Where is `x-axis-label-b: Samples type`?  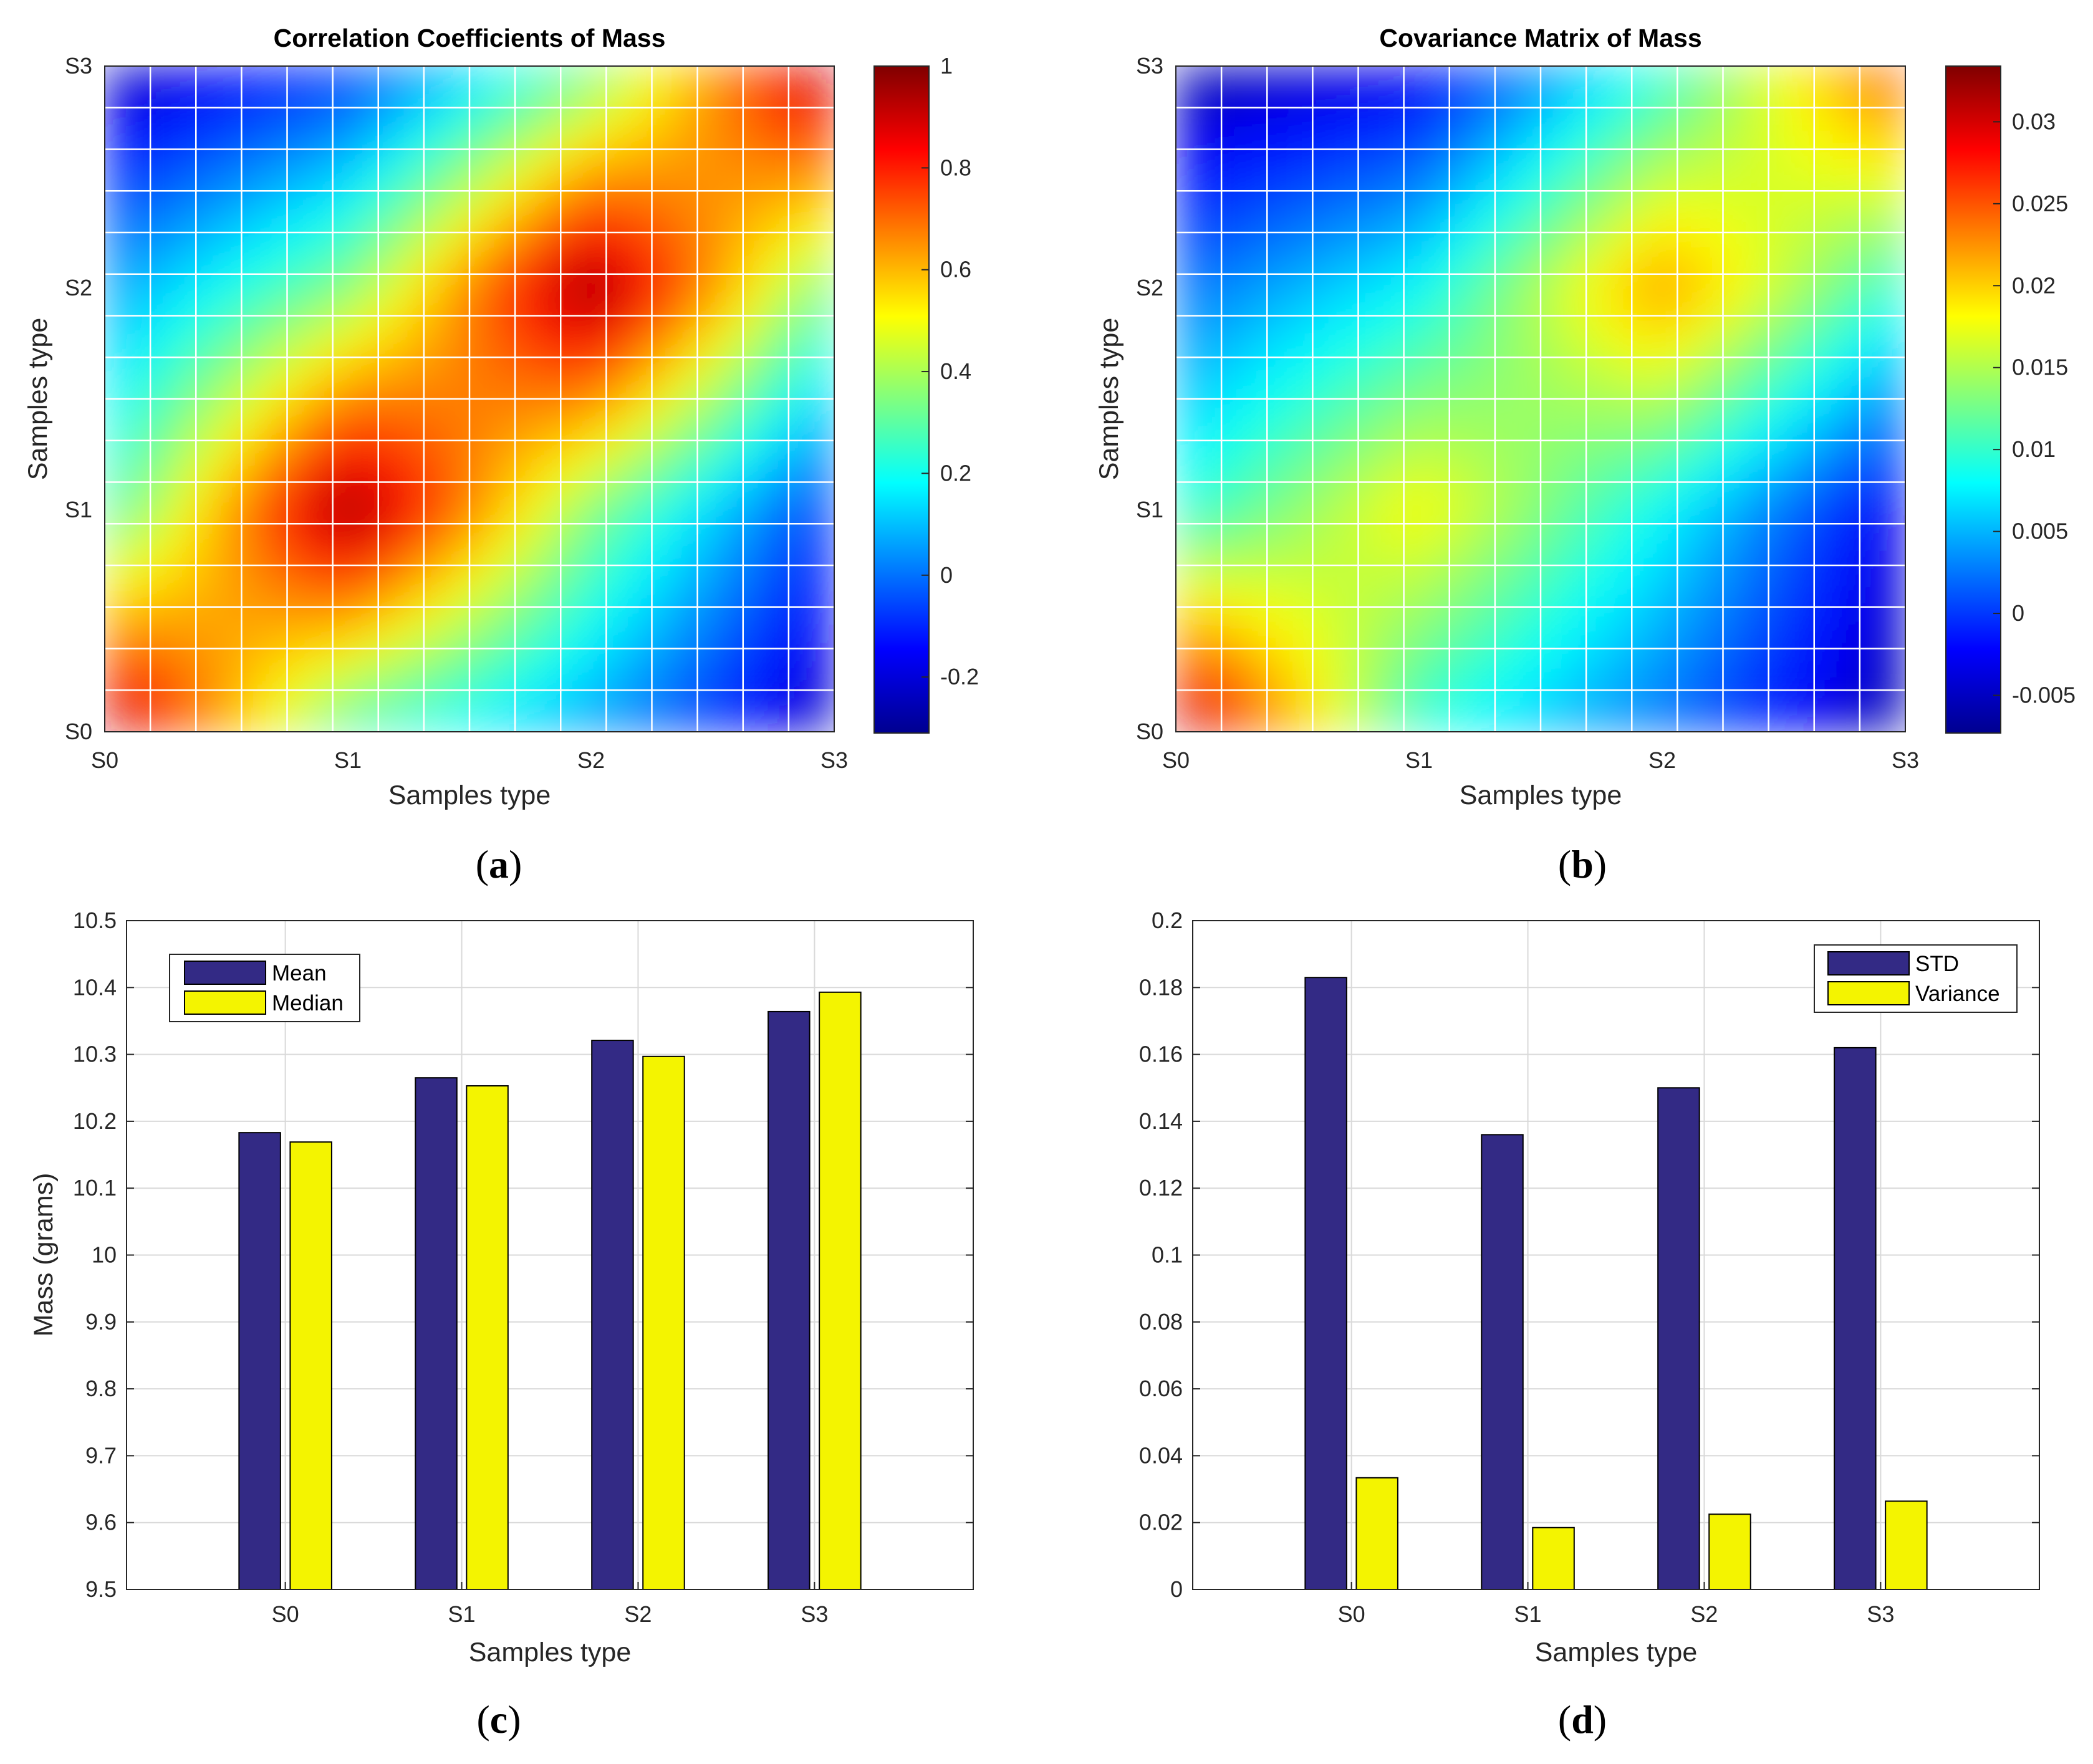
x-axis-label-b: Samples type is located at coordinates (1541, 795).